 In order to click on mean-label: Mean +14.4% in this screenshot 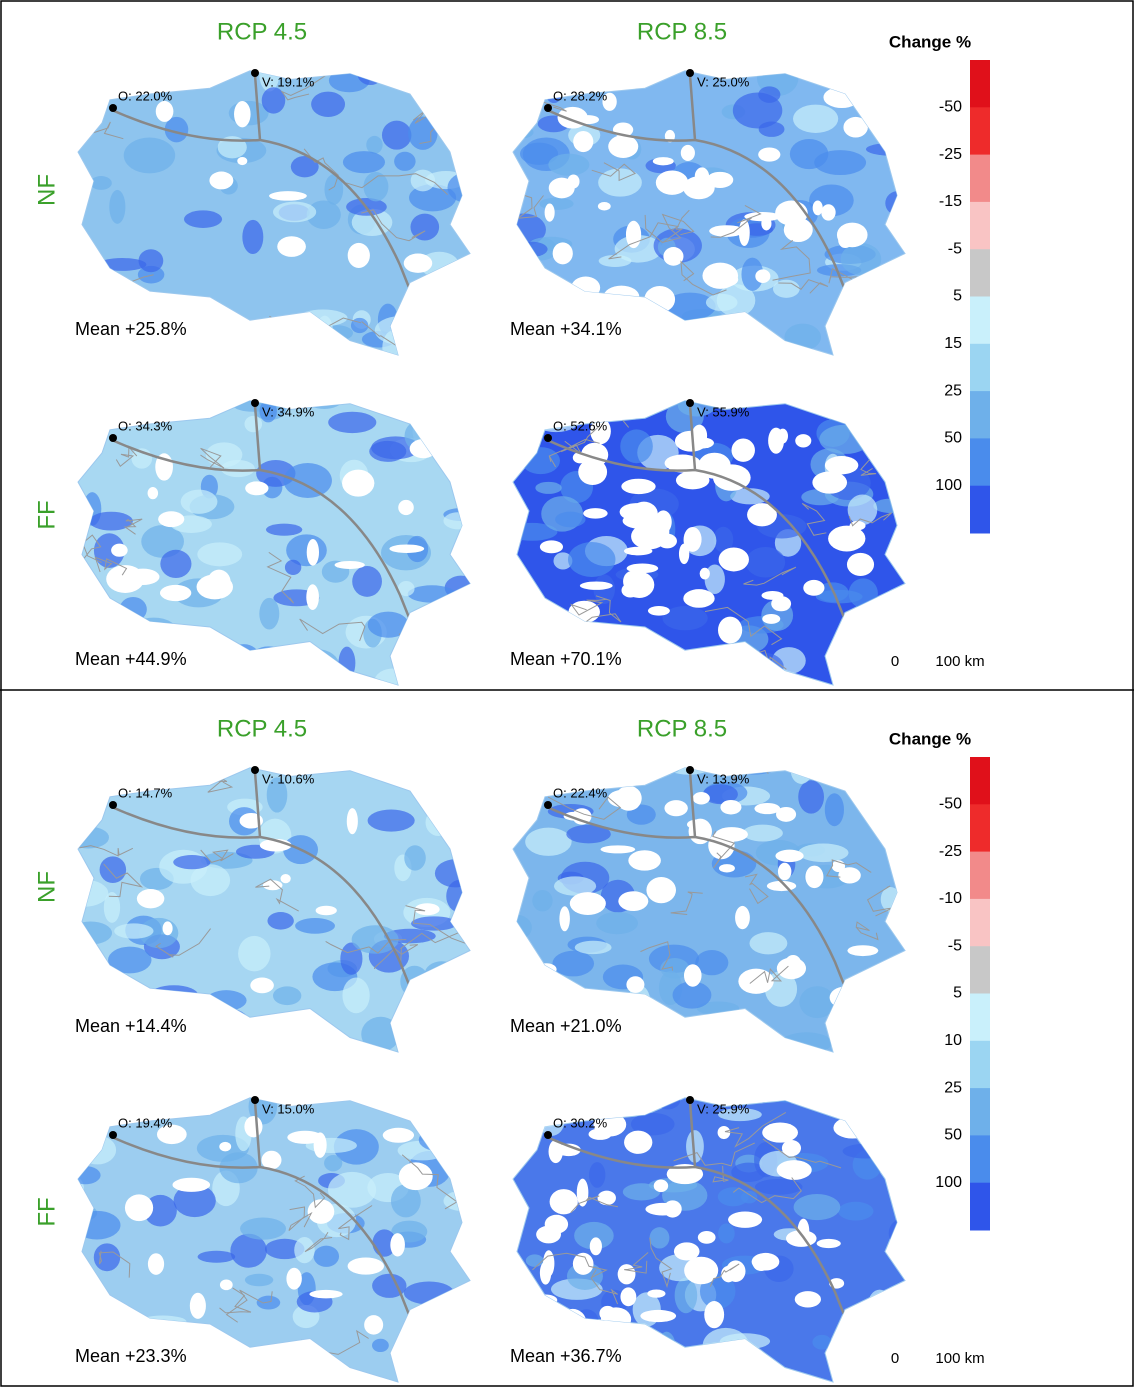, I will do `click(131, 1026)`.